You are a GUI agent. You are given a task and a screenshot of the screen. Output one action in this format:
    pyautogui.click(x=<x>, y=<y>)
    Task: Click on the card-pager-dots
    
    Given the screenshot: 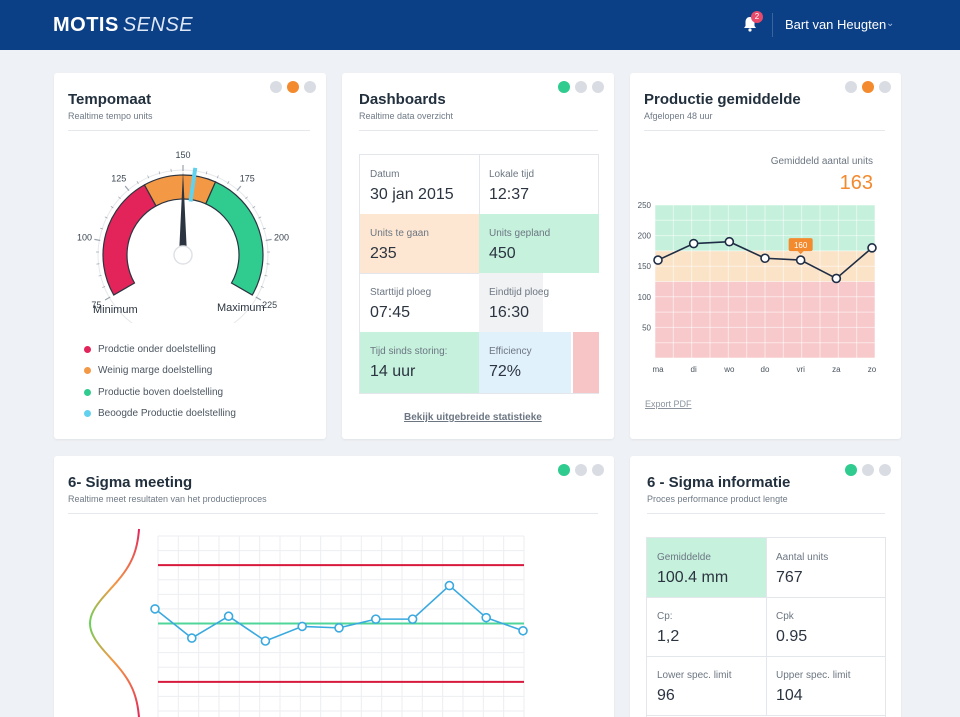 What is the action you would take?
    pyautogui.click(x=868, y=87)
    